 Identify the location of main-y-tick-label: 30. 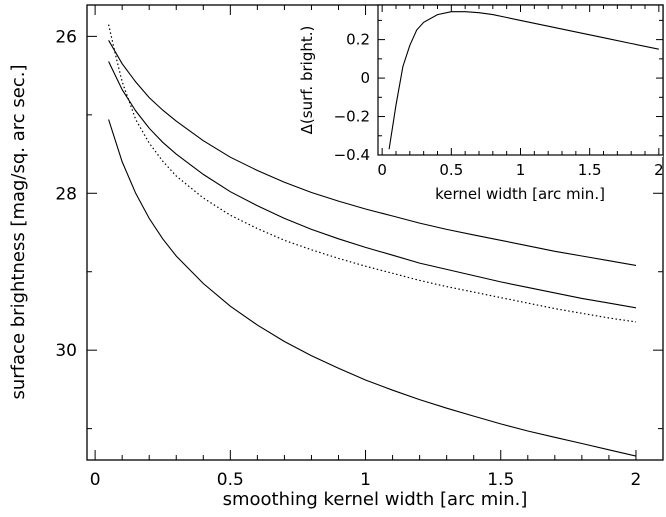
(66, 351).